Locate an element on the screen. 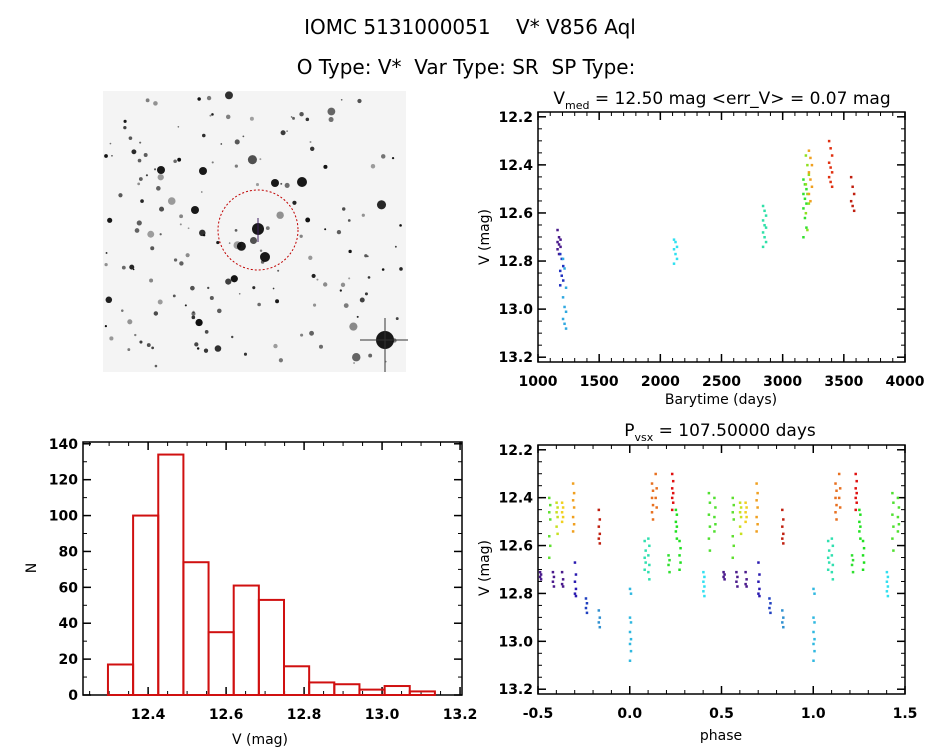 This screenshot has width=944, height=747. finder-image is located at coordinates (255, 231).